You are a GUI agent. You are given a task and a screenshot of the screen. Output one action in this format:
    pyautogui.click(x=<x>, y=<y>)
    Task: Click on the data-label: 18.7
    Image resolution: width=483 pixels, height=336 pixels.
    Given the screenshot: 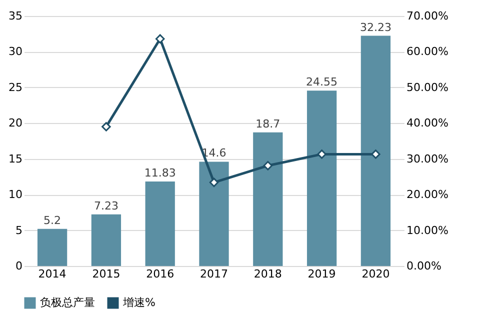 What is the action you would take?
    pyautogui.click(x=268, y=123)
    